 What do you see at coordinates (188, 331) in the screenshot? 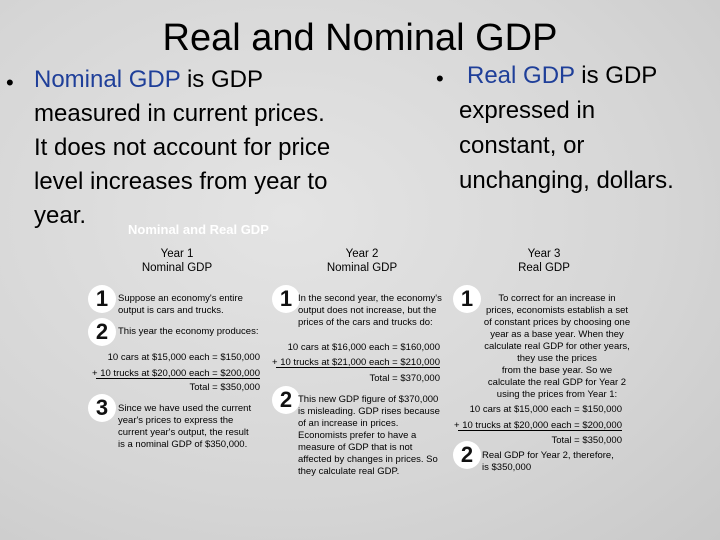
I see `col1-step2: This year the economy produces:` at bounding box center [188, 331].